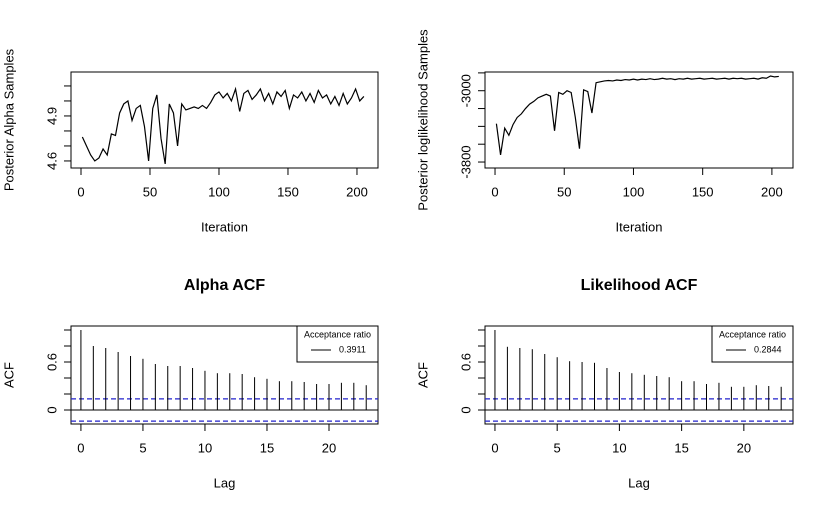 The image size is (830, 513). What do you see at coordinates (768, 349) in the screenshot?
I see `legend-label: 0.2844` at bounding box center [768, 349].